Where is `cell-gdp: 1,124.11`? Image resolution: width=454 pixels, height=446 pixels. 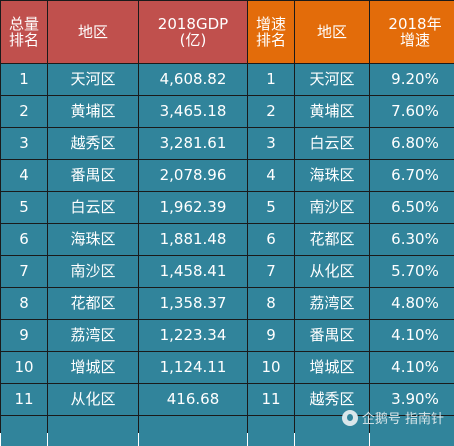
cell-gdp: 1,124.11 is located at coordinates (193, 367).